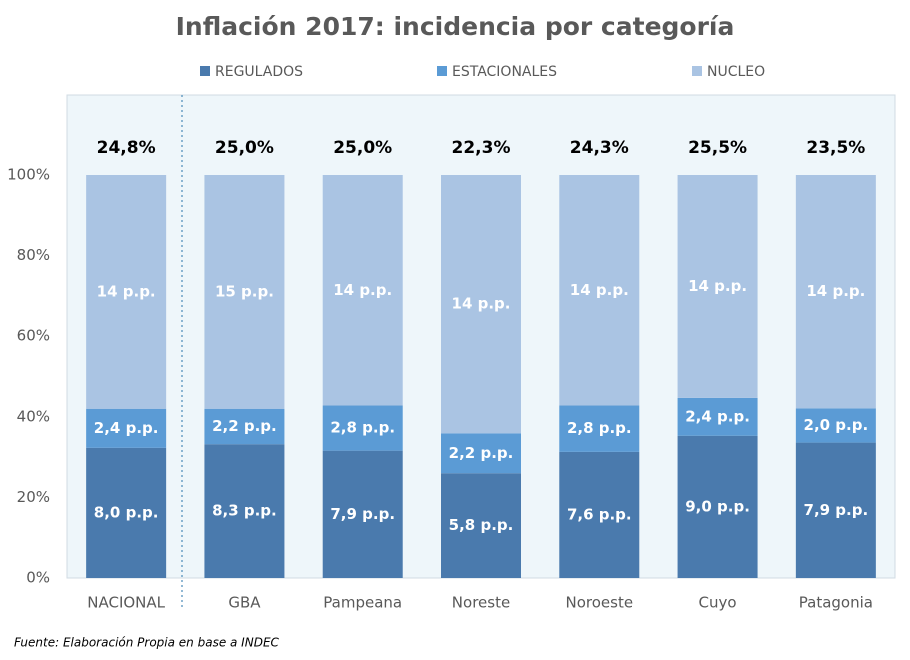 The height and width of the screenshot is (660, 910). What do you see at coordinates (28, 175) in the screenshot?
I see `y-tick-label: 100%` at bounding box center [28, 175].